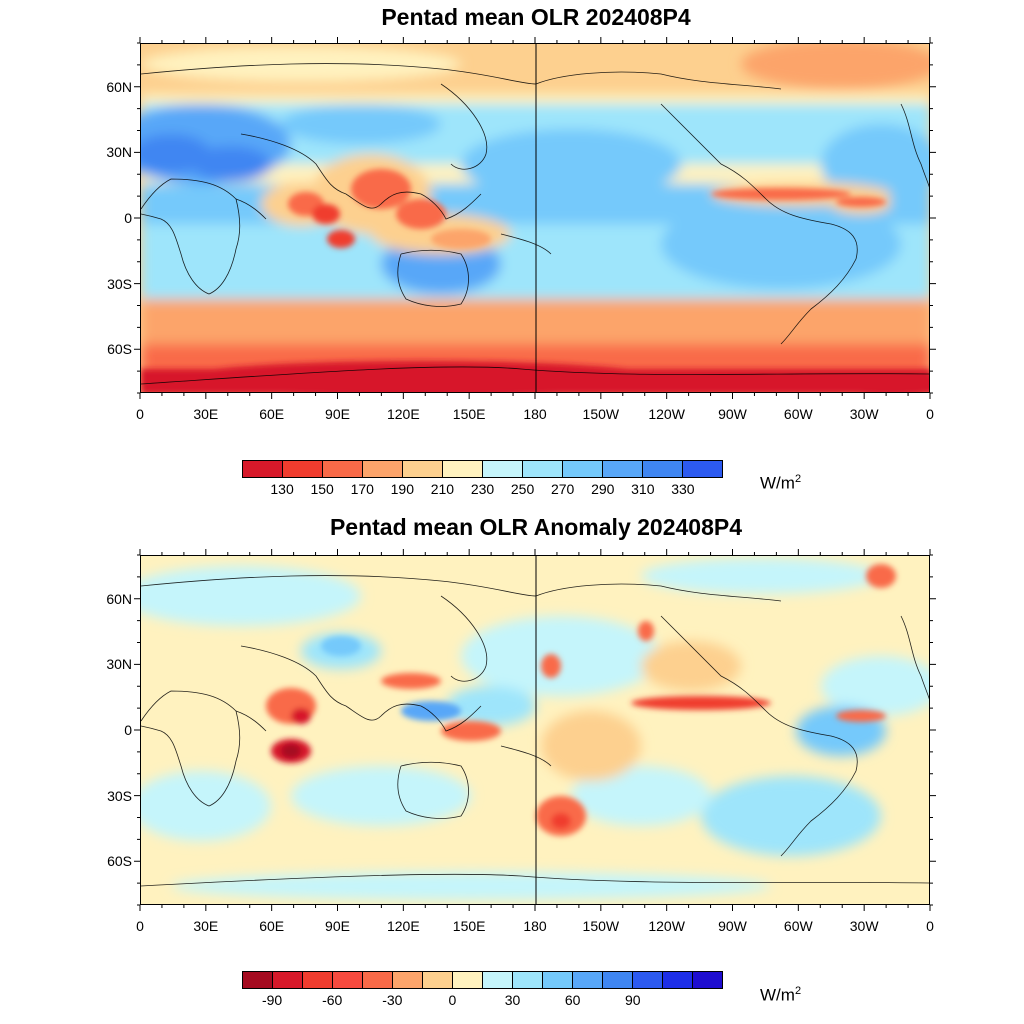 The width and height of the screenshot is (1024, 1024). Describe the element at coordinates (482, 489) in the screenshot. I see `colorbar-tick-label: 230` at that location.